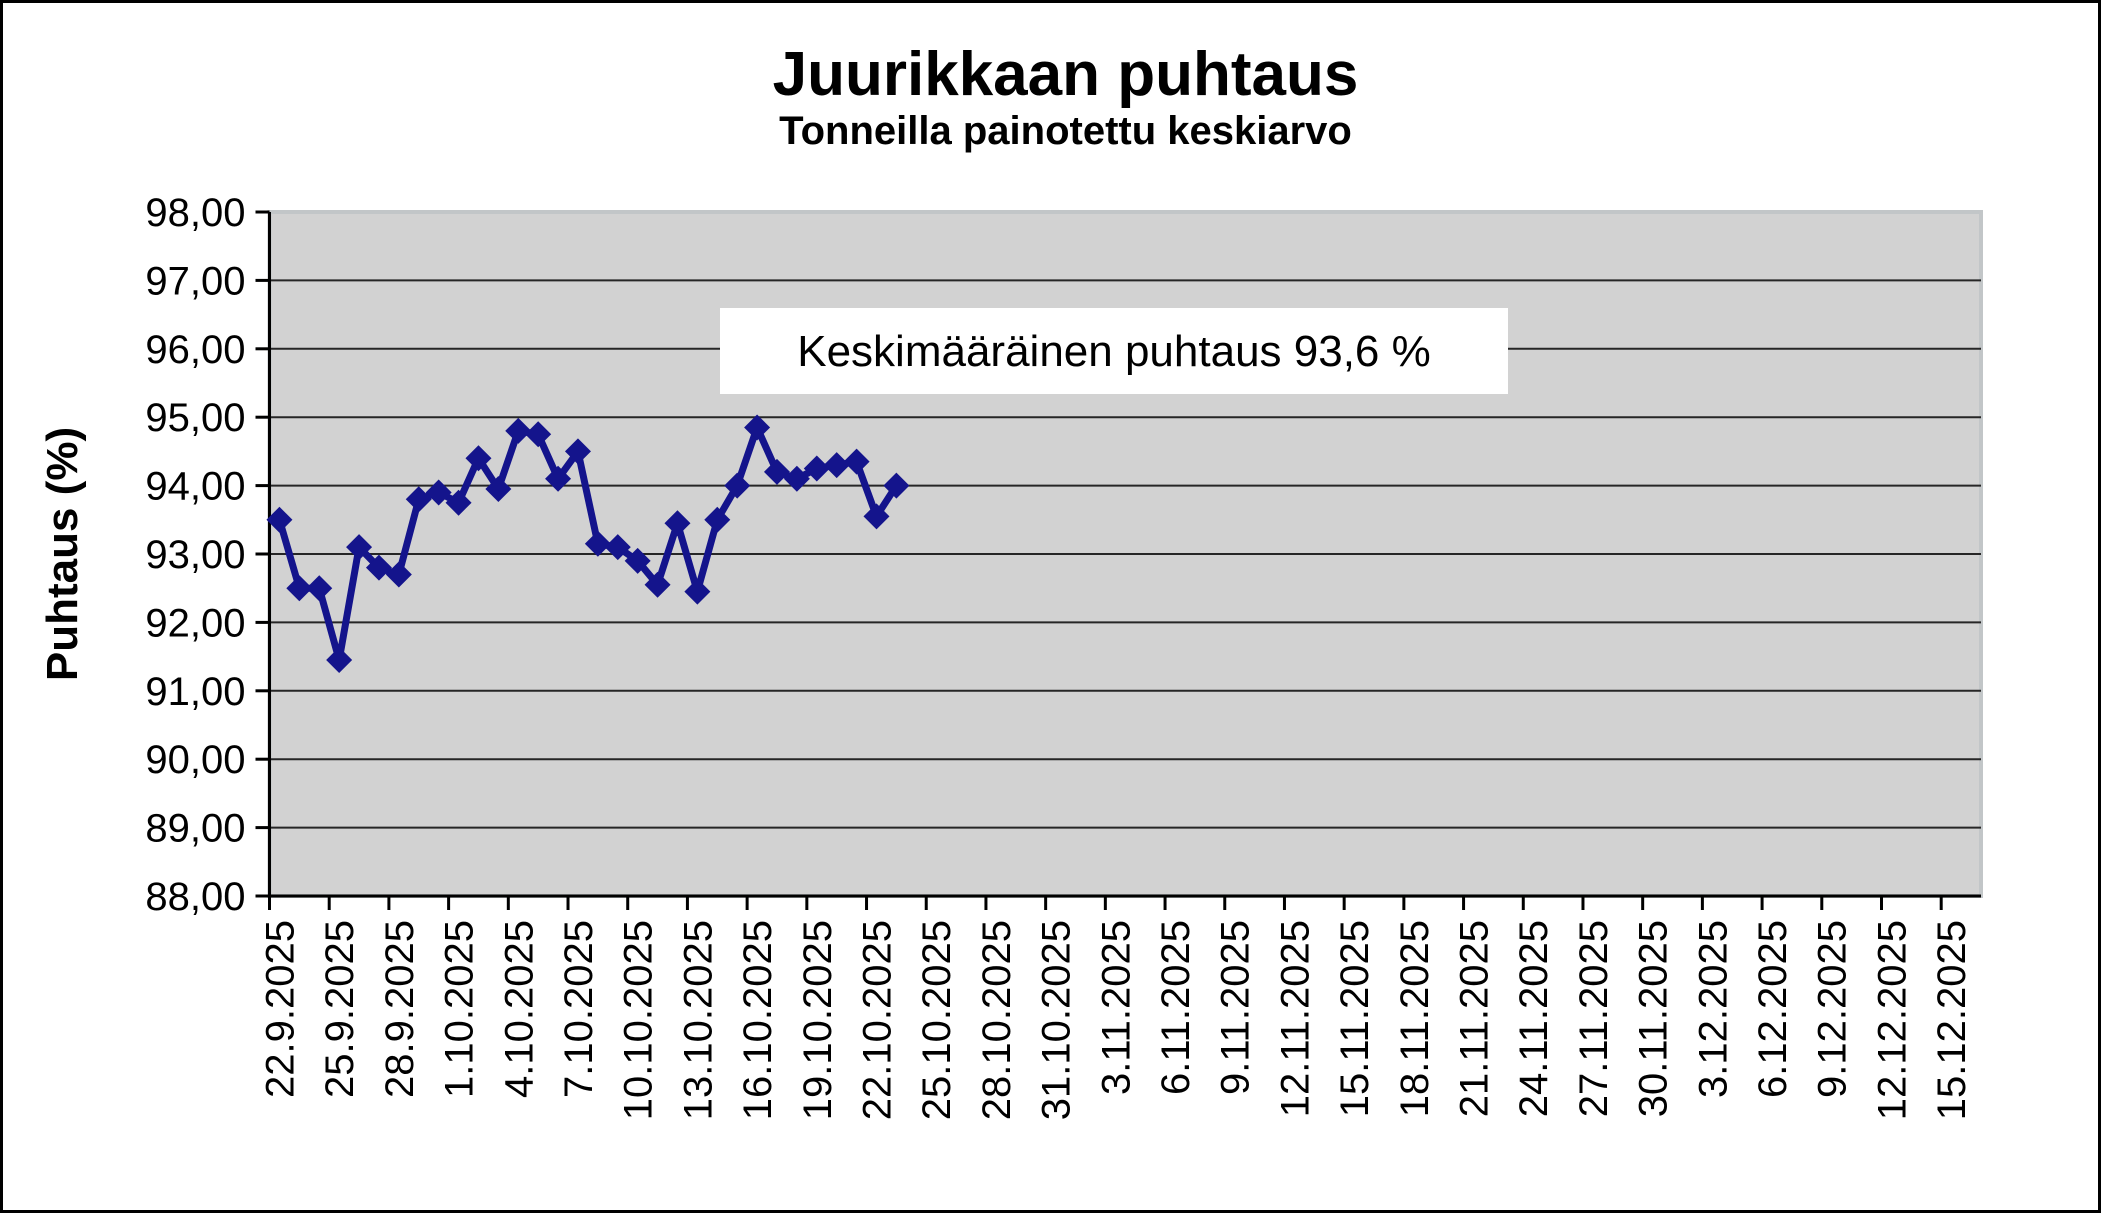 This screenshot has width=2101, height=1213. I want to click on y-tick-label: 92,00, so click(195, 623).